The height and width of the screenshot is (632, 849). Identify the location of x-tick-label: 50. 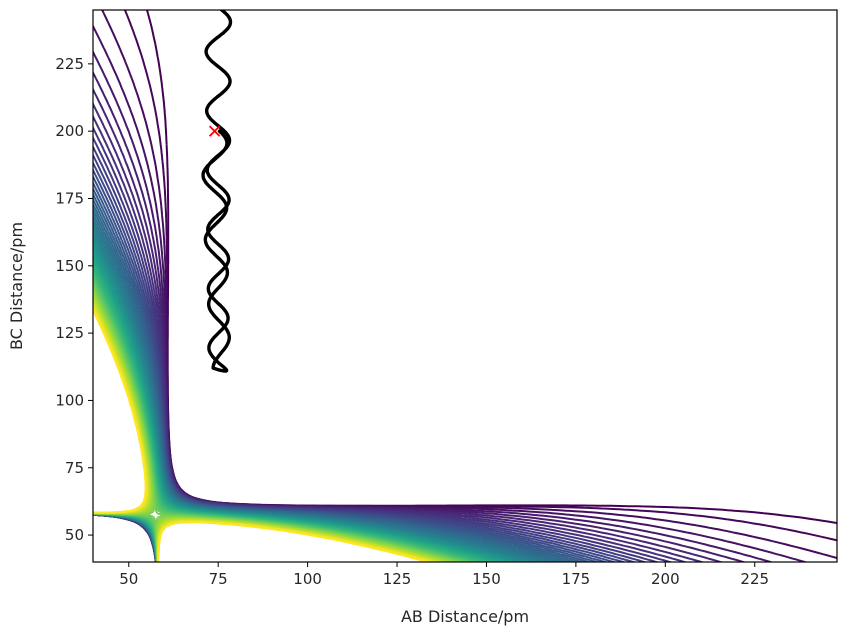
(128, 579).